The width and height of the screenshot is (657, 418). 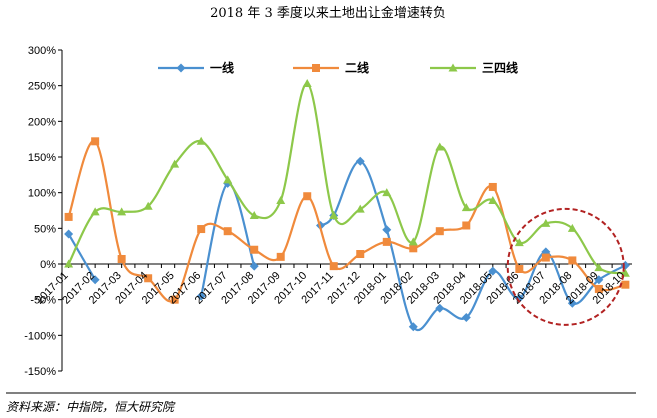 What do you see at coordinates (45, 229) in the screenshot?
I see `y-tick-label: 50%` at bounding box center [45, 229].